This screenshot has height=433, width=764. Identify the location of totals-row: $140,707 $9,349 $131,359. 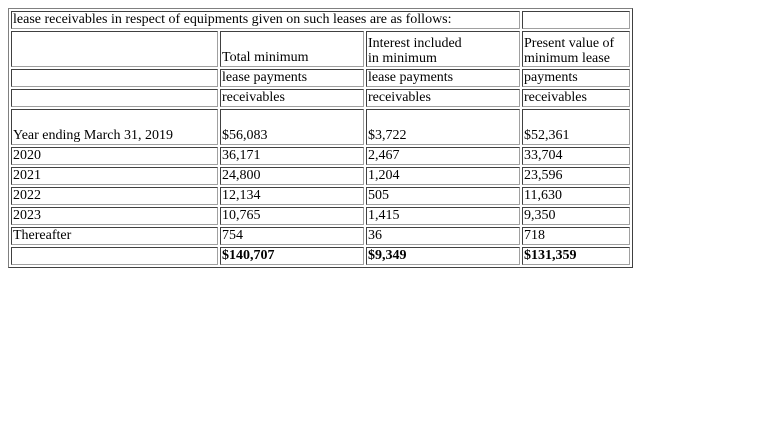
(320, 256).